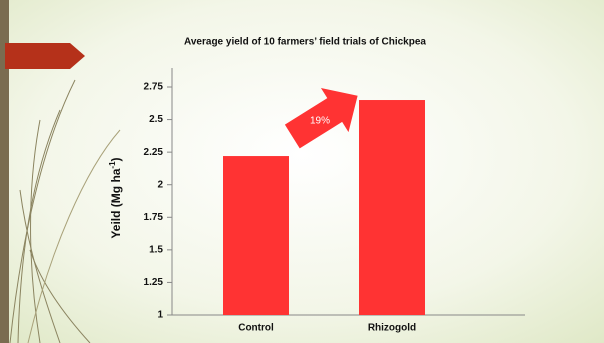  I want to click on side-bar, so click(4, 171).